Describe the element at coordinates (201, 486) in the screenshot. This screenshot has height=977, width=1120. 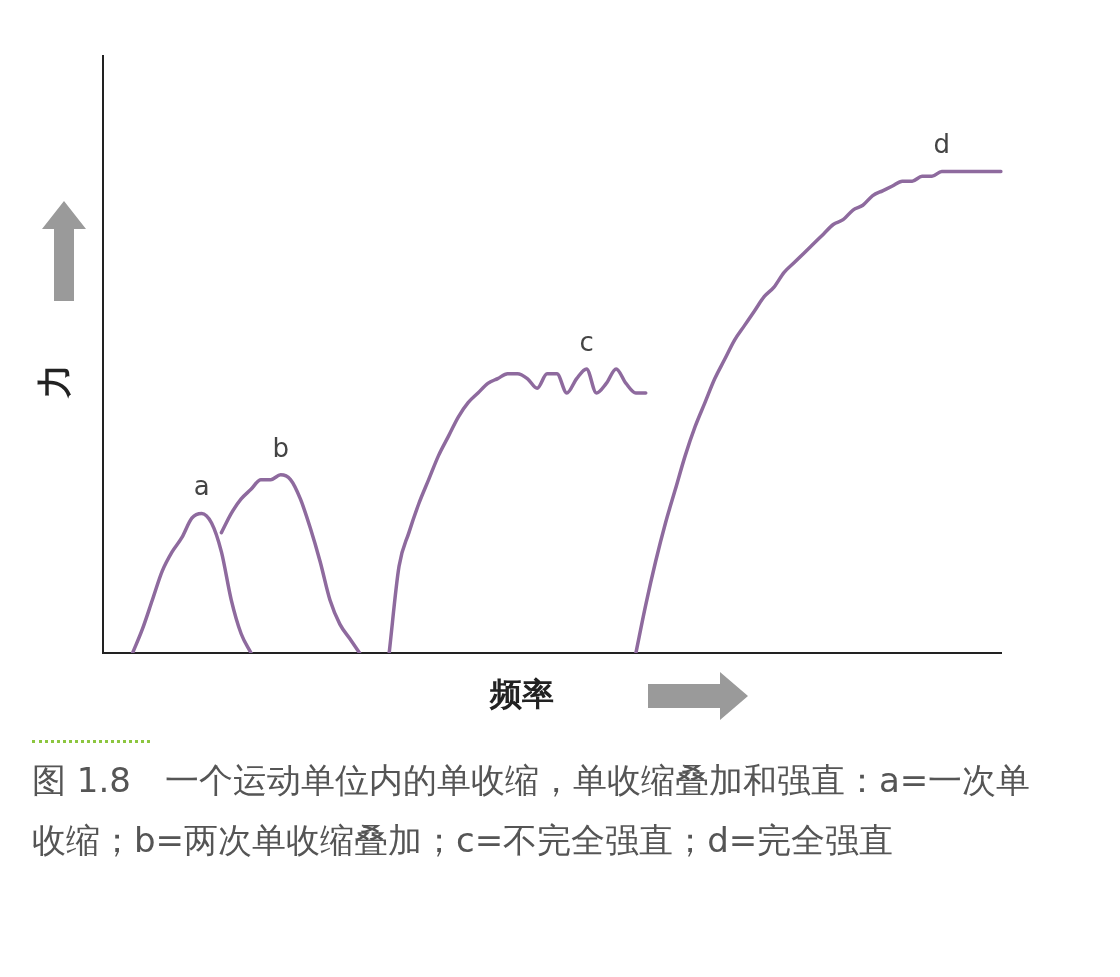
I see `series-label: a` at that location.